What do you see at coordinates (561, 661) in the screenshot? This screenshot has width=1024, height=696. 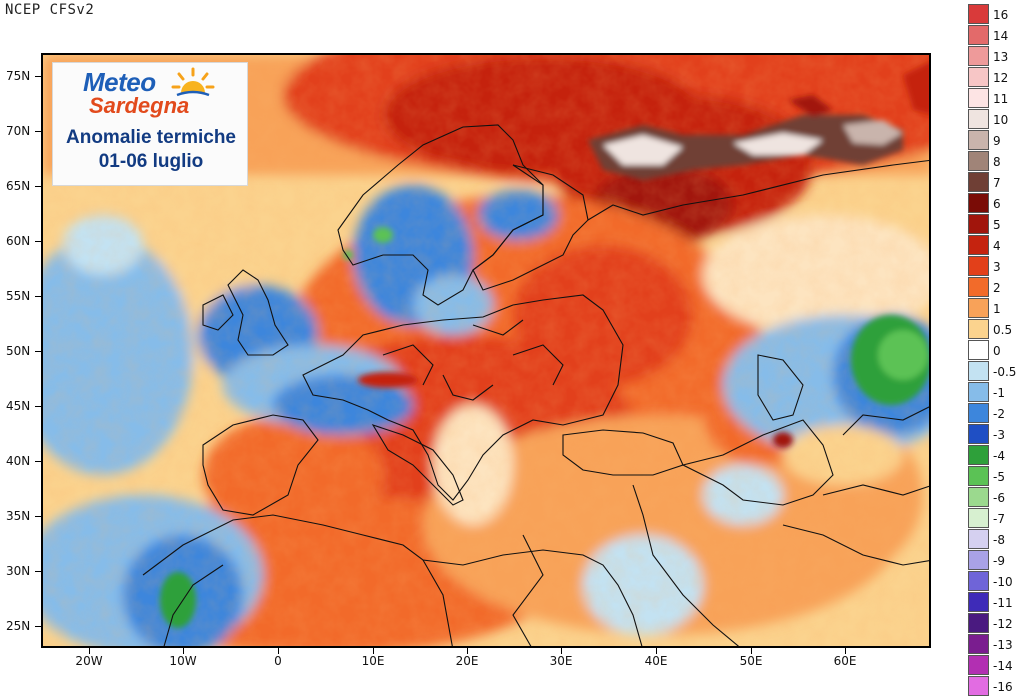 I see `lon-label: 30E` at bounding box center [561, 661].